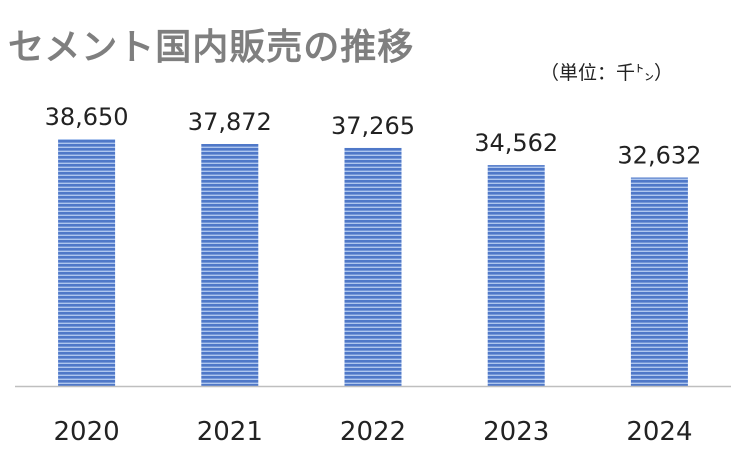 This screenshot has height=454, width=748. What do you see at coordinates (516, 275) in the screenshot?
I see `bar-2023` at bounding box center [516, 275].